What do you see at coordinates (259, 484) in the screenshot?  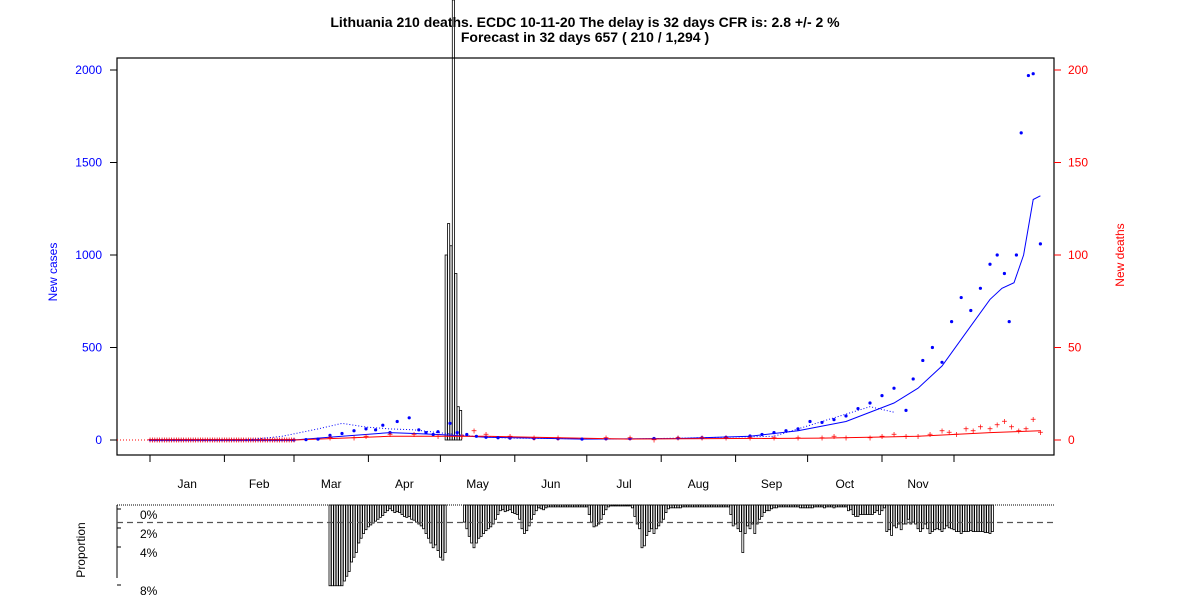 I see `month-label: Feb` at bounding box center [259, 484].